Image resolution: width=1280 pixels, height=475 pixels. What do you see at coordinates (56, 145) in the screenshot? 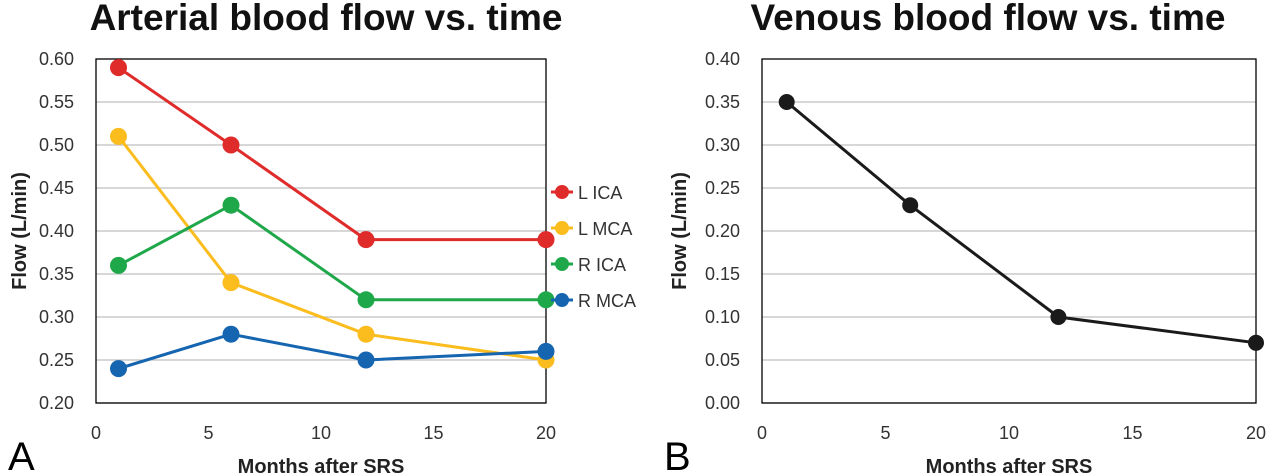
I see `y-tick-label: 0.50` at bounding box center [56, 145].